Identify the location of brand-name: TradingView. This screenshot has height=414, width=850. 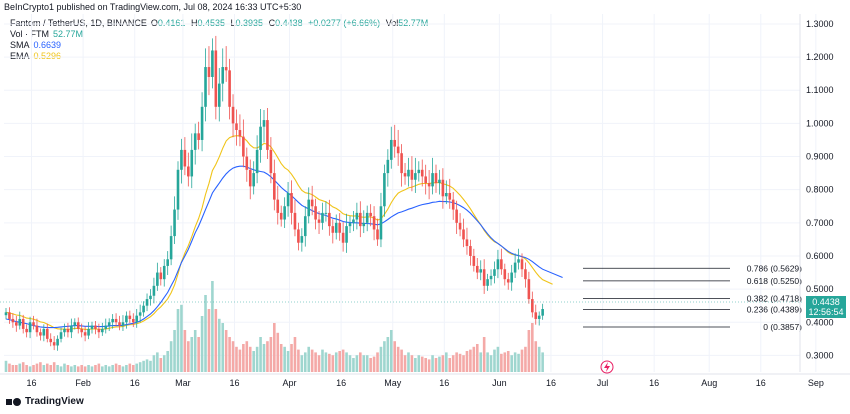
(54, 401).